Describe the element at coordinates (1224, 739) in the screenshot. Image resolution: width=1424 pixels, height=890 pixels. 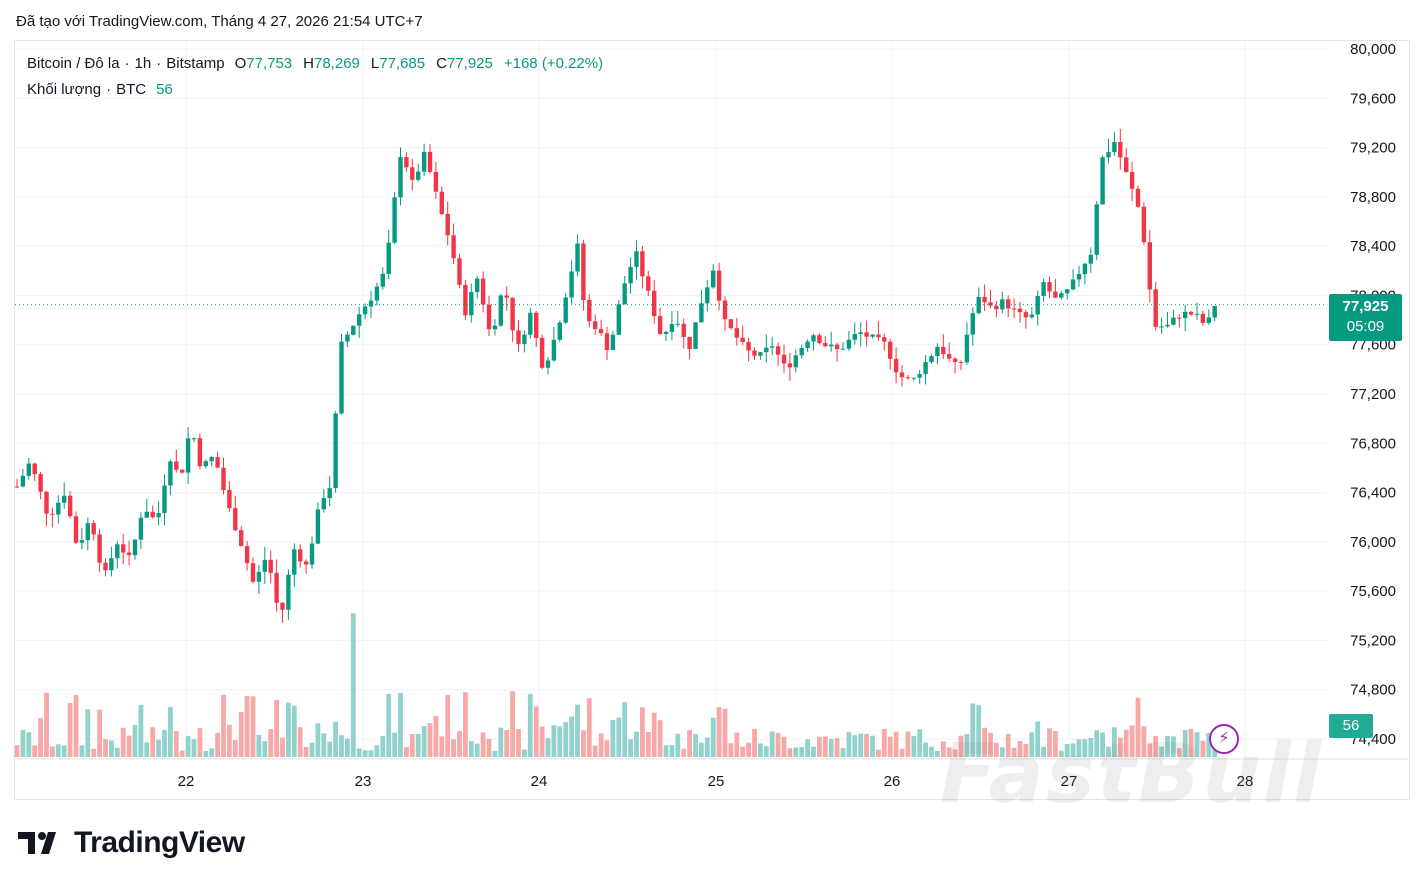
I see `lightning-bolt-icon: ⚡` at that location.